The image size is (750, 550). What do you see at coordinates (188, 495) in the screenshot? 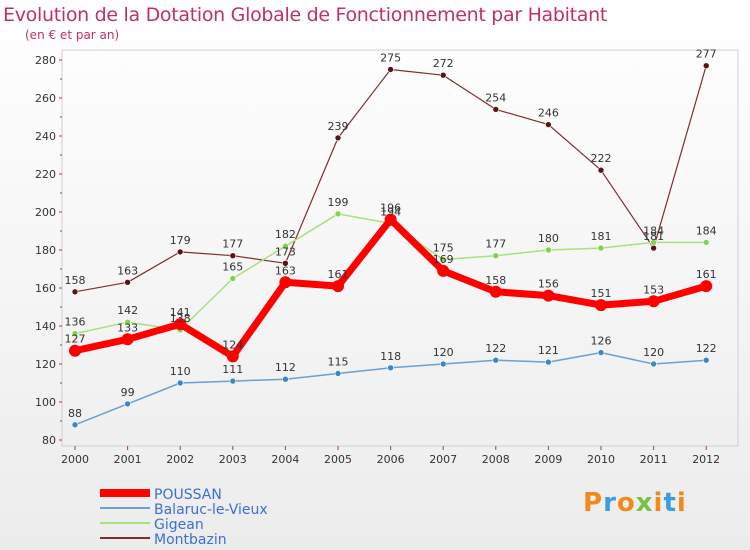
I see `legend-label-poussan: POUSSAN` at bounding box center [188, 495].